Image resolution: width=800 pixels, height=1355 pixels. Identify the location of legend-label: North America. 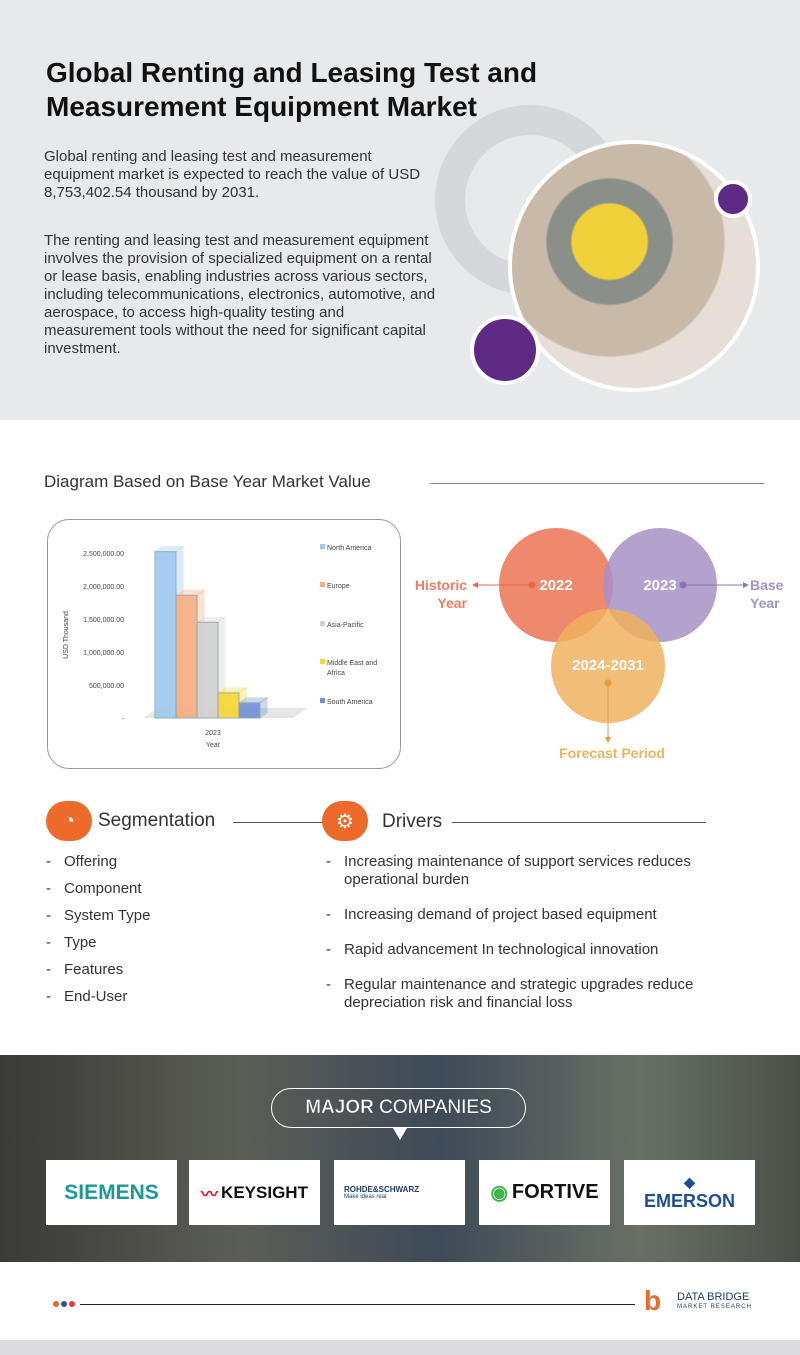
(349, 548).